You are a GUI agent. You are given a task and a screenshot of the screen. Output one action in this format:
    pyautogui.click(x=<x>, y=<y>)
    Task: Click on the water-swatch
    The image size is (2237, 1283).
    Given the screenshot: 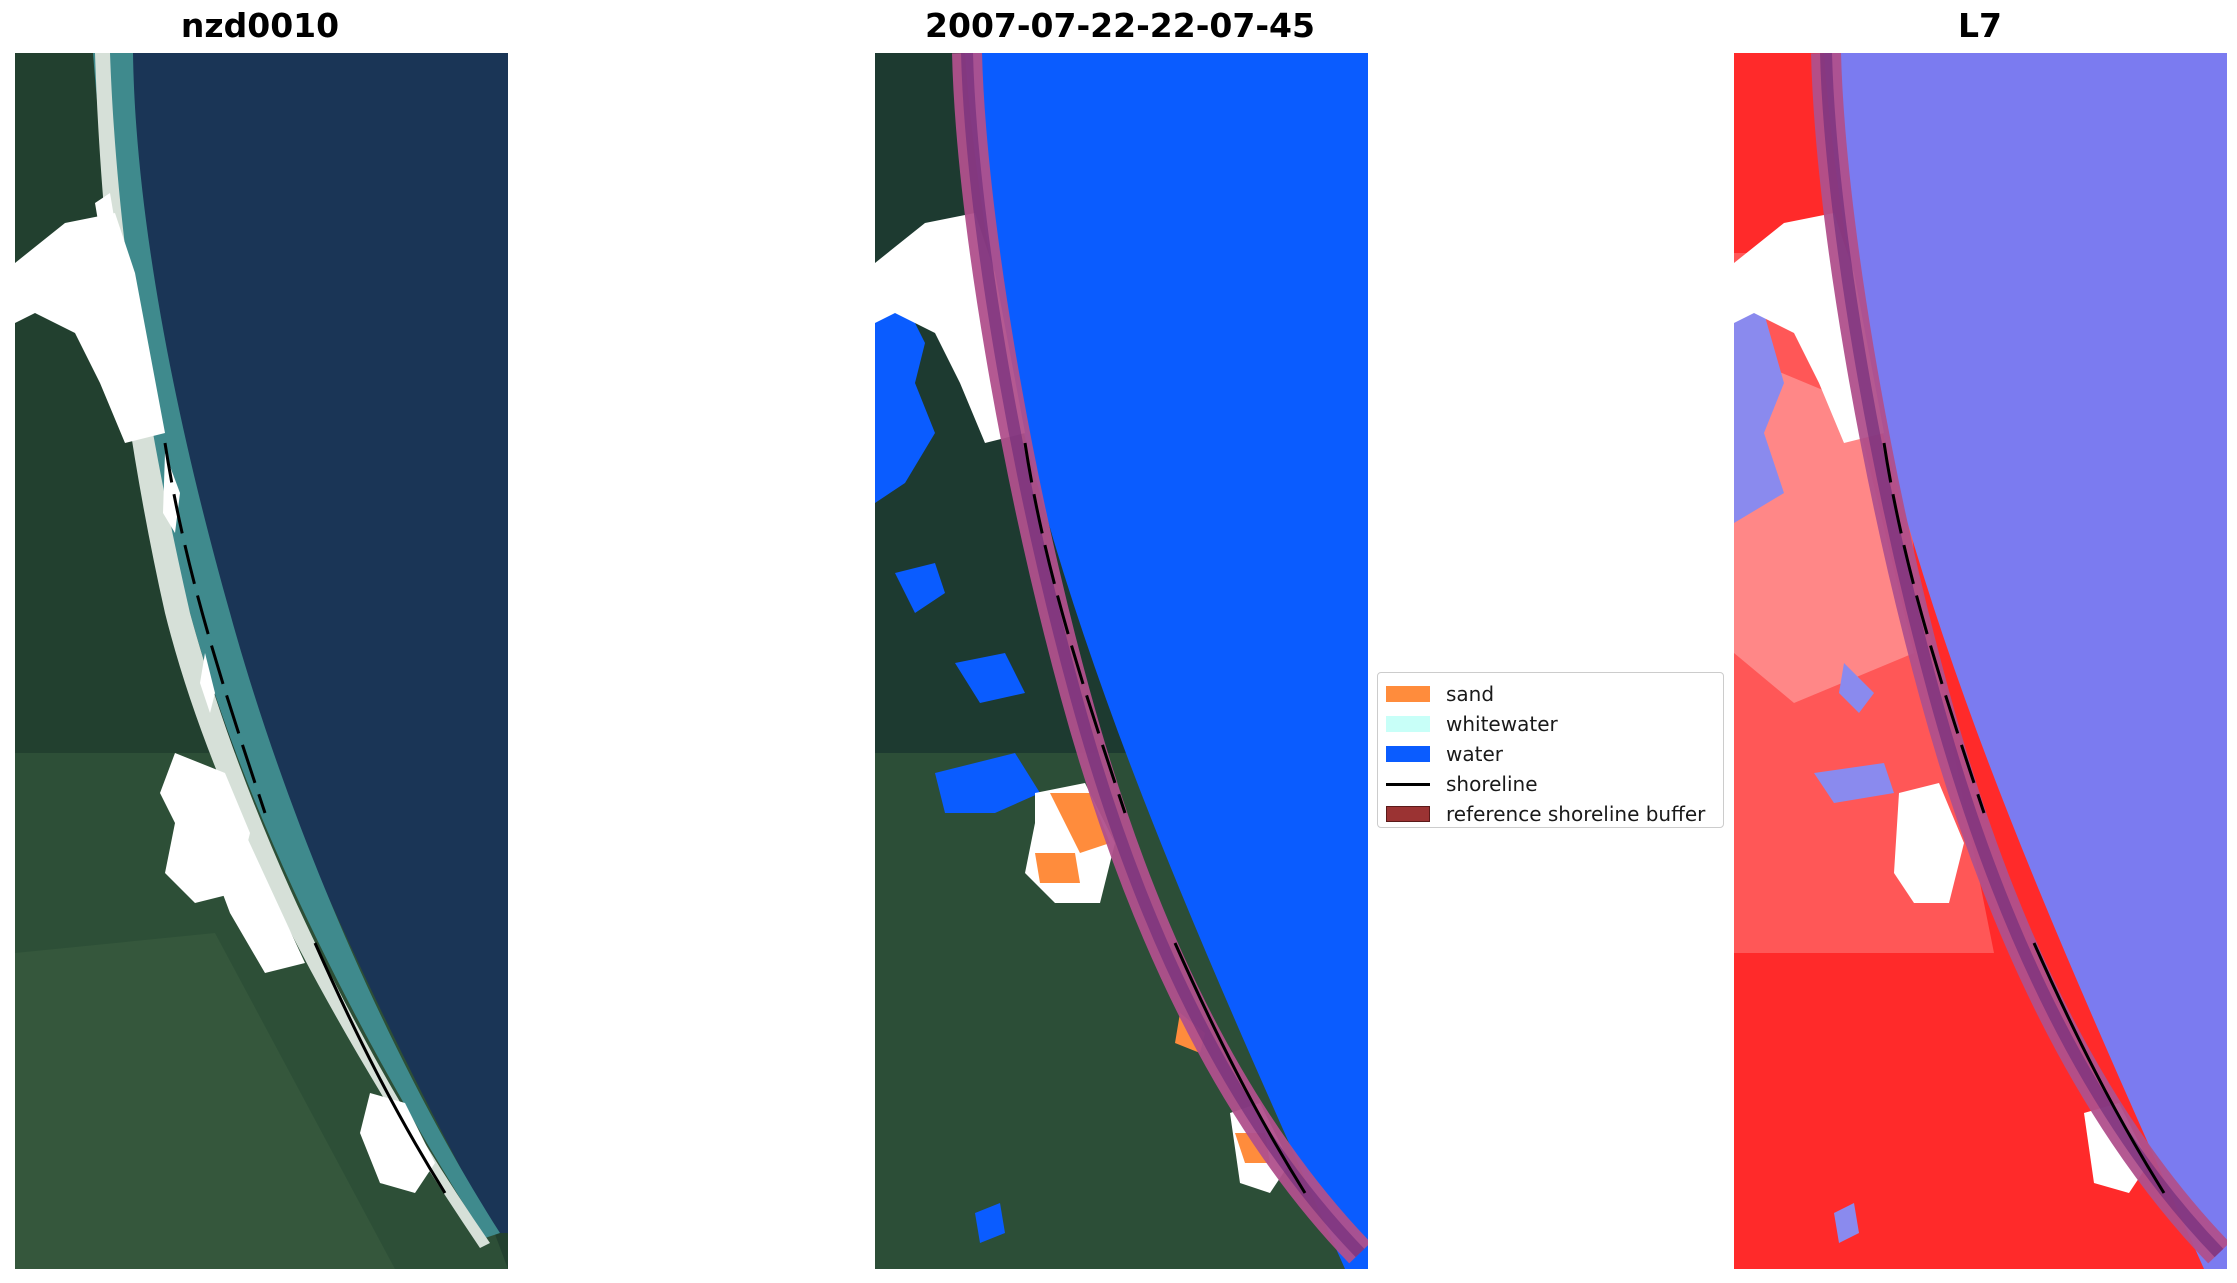 What is the action you would take?
    pyautogui.click(x=1408, y=754)
    